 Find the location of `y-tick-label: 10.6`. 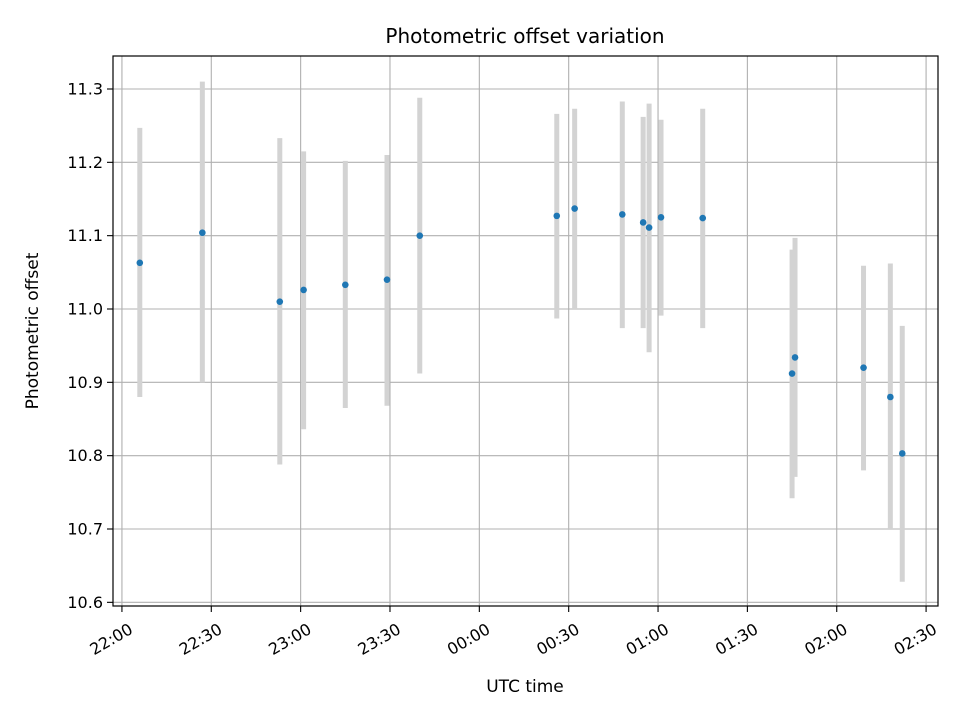

y-tick-label: 10.6 is located at coordinates (85, 602).